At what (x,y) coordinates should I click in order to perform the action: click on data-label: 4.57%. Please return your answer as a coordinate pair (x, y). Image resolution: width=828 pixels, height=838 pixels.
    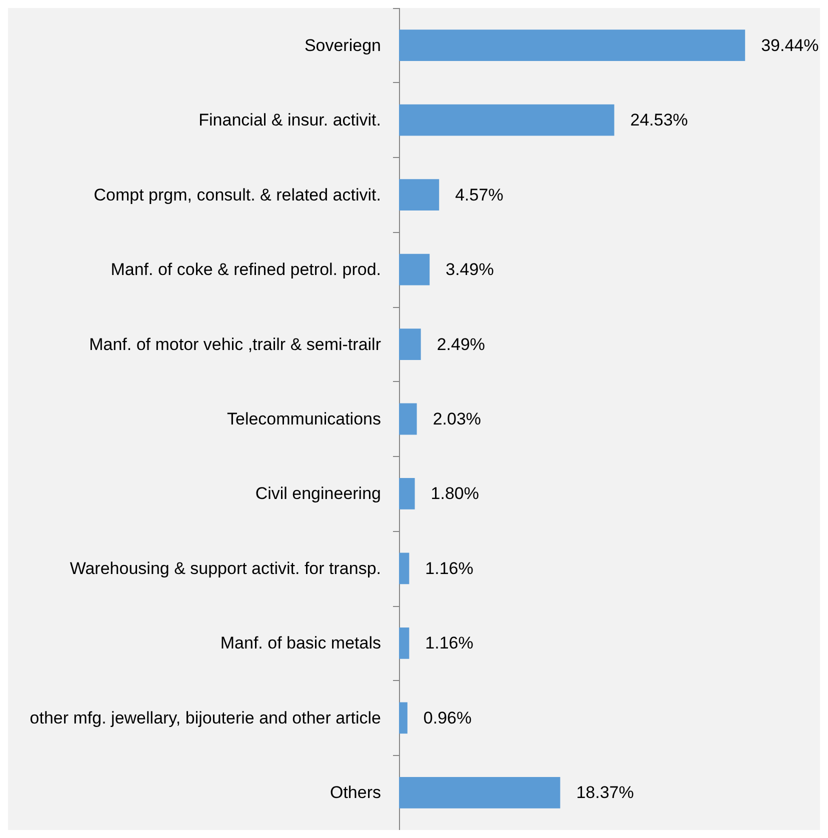
    Looking at the image, I should click on (479, 194).